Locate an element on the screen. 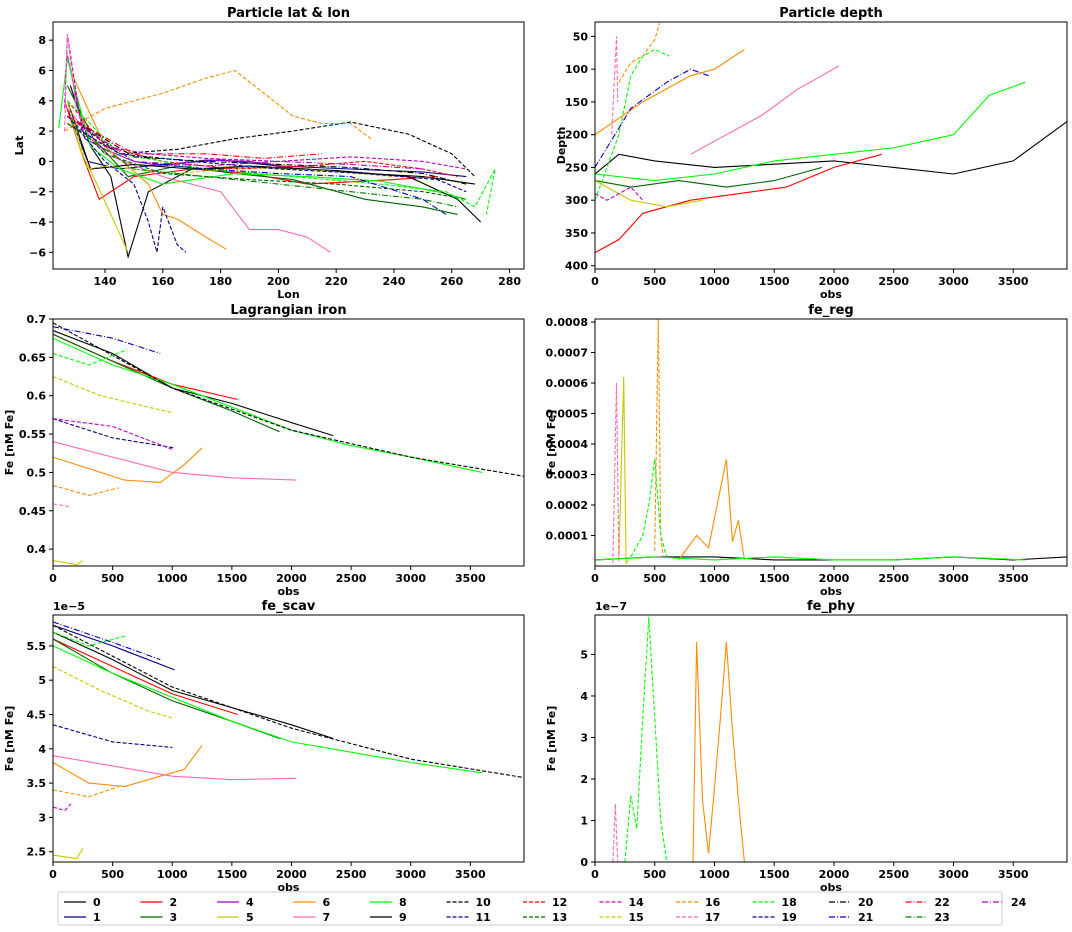  legend-label: 9 is located at coordinates (403, 917).